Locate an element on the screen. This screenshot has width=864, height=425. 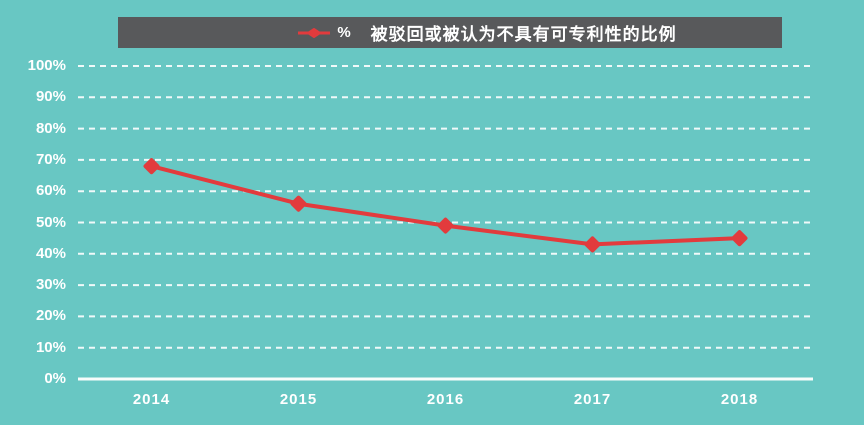
y-tick-label: 100% is located at coordinates (46, 65).